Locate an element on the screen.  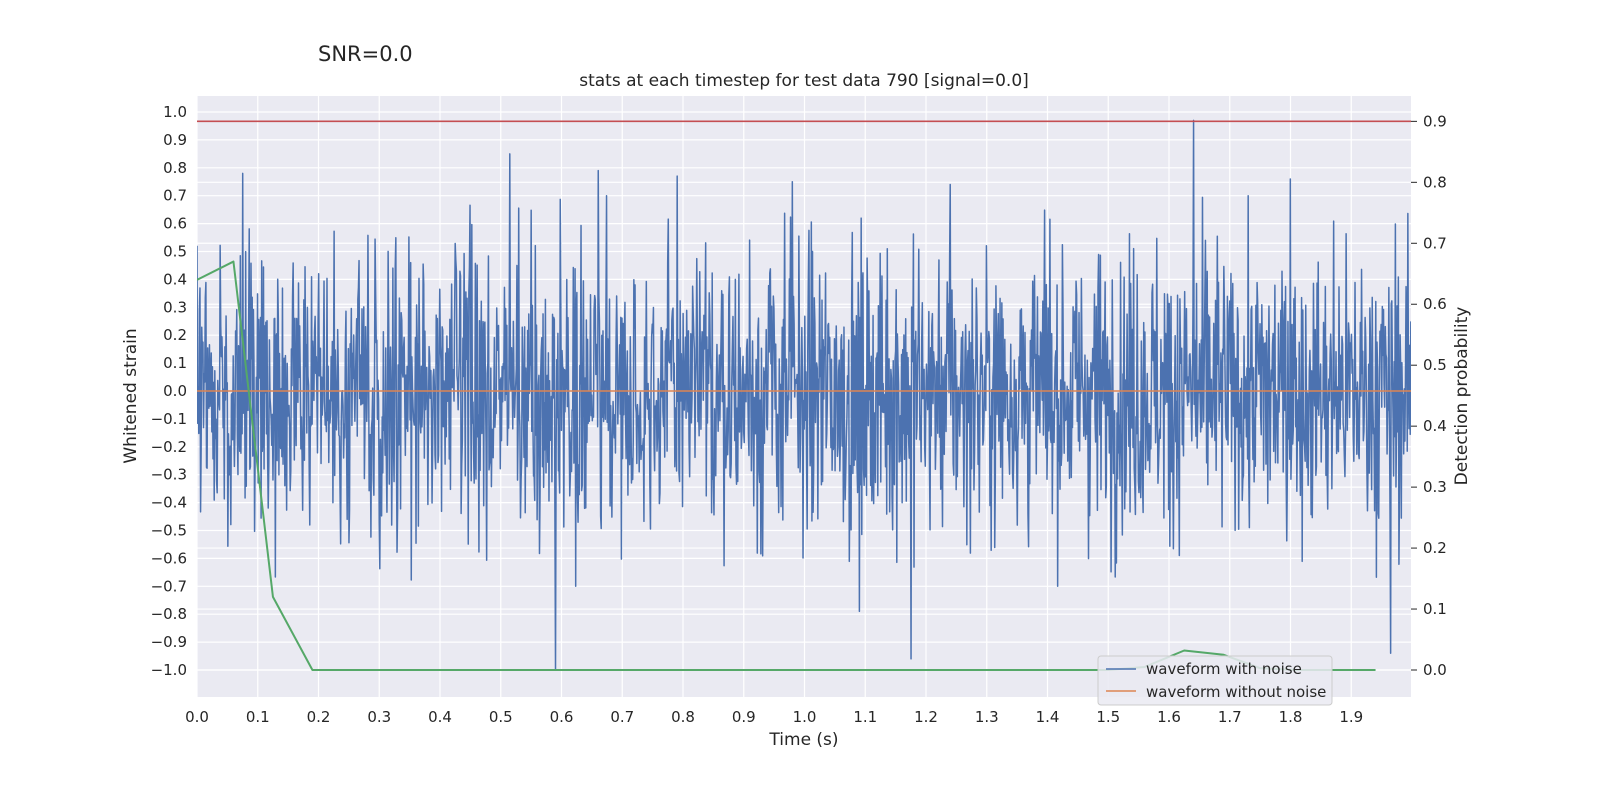
x-tick-label: 1.9 is located at coordinates (1351, 717).